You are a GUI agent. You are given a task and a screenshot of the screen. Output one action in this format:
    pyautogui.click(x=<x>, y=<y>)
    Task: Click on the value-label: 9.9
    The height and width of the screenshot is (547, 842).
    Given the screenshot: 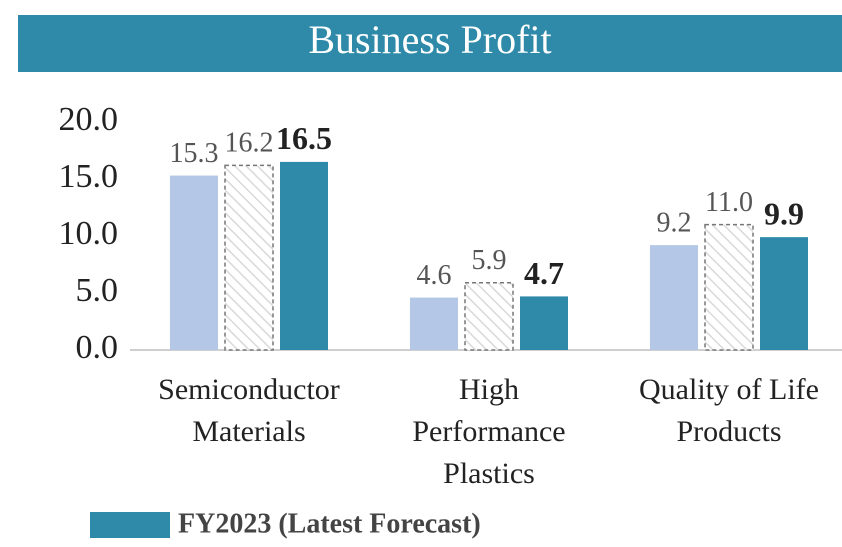 What is the action you would take?
    pyautogui.click(x=784, y=213)
    